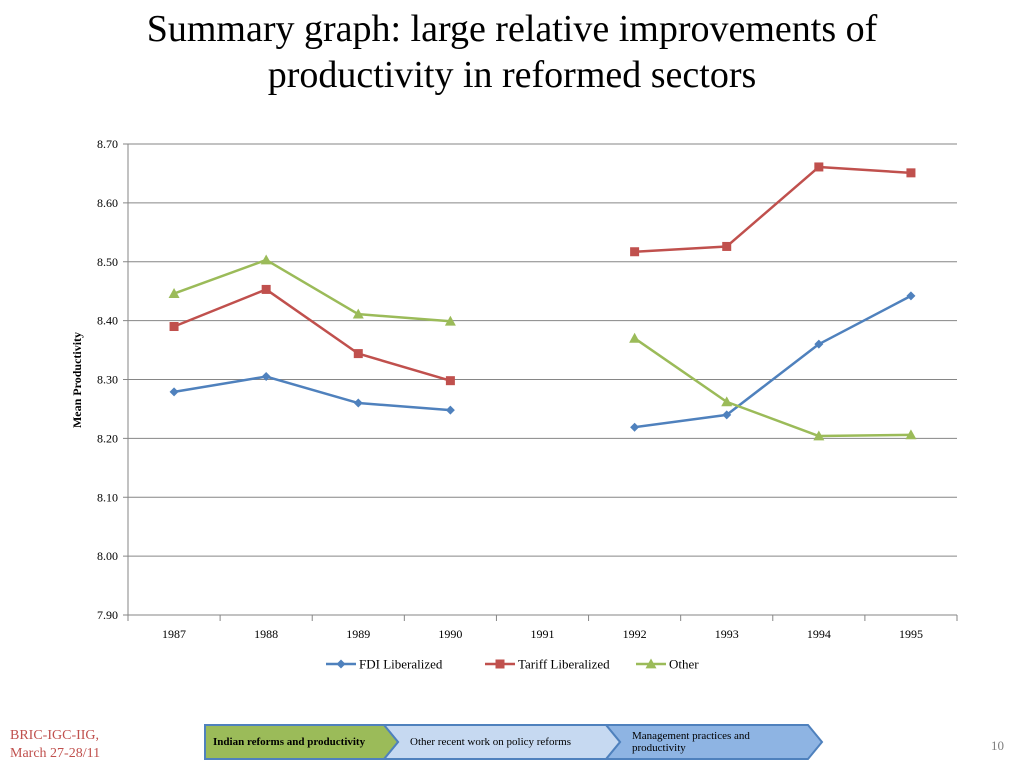 Image resolution: width=1024 pixels, height=768 pixels. I want to click on page-number: 10, so click(997, 745).